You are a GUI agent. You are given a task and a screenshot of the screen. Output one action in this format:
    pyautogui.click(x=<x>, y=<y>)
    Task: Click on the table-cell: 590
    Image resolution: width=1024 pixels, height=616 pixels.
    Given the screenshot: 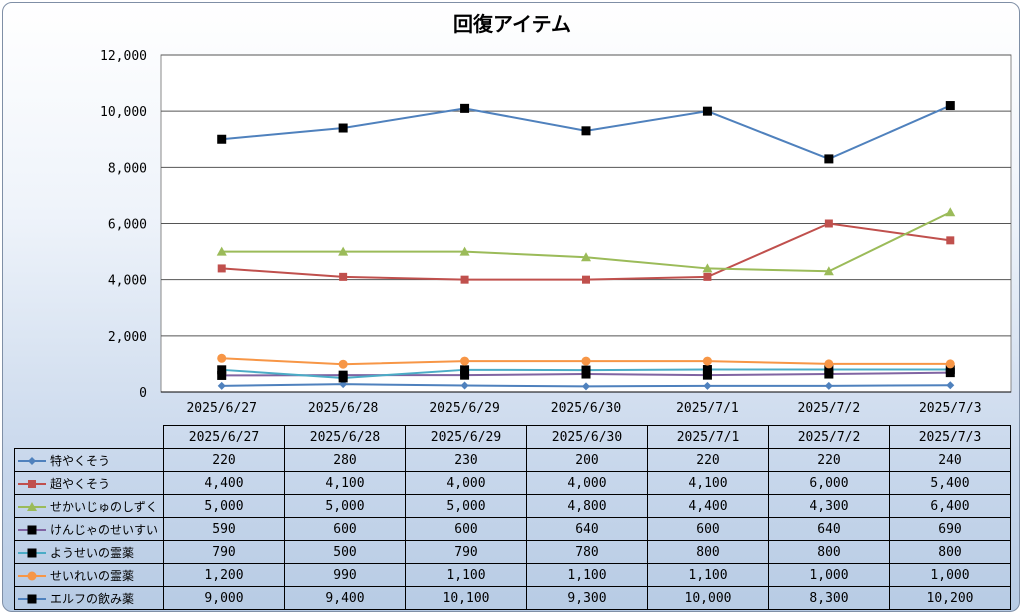 What is the action you would take?
    pyautogui.click(x=224, y=529)
    